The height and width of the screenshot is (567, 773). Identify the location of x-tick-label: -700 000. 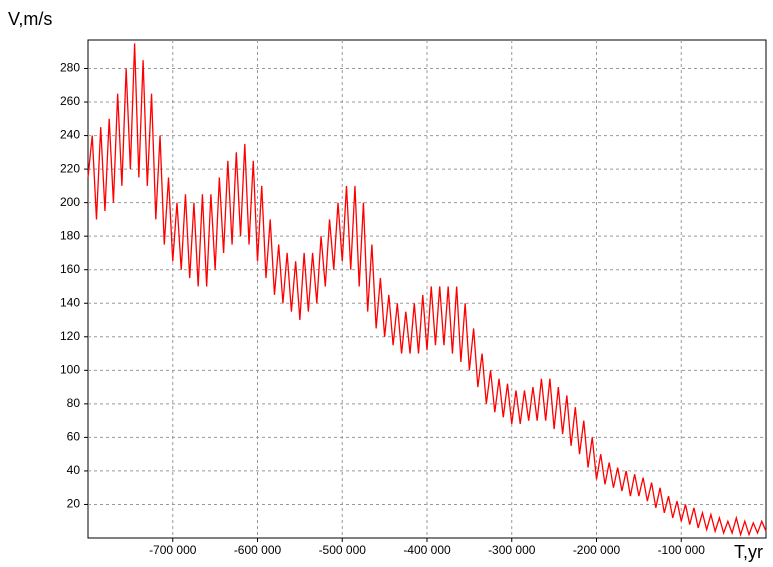
(173, 550).